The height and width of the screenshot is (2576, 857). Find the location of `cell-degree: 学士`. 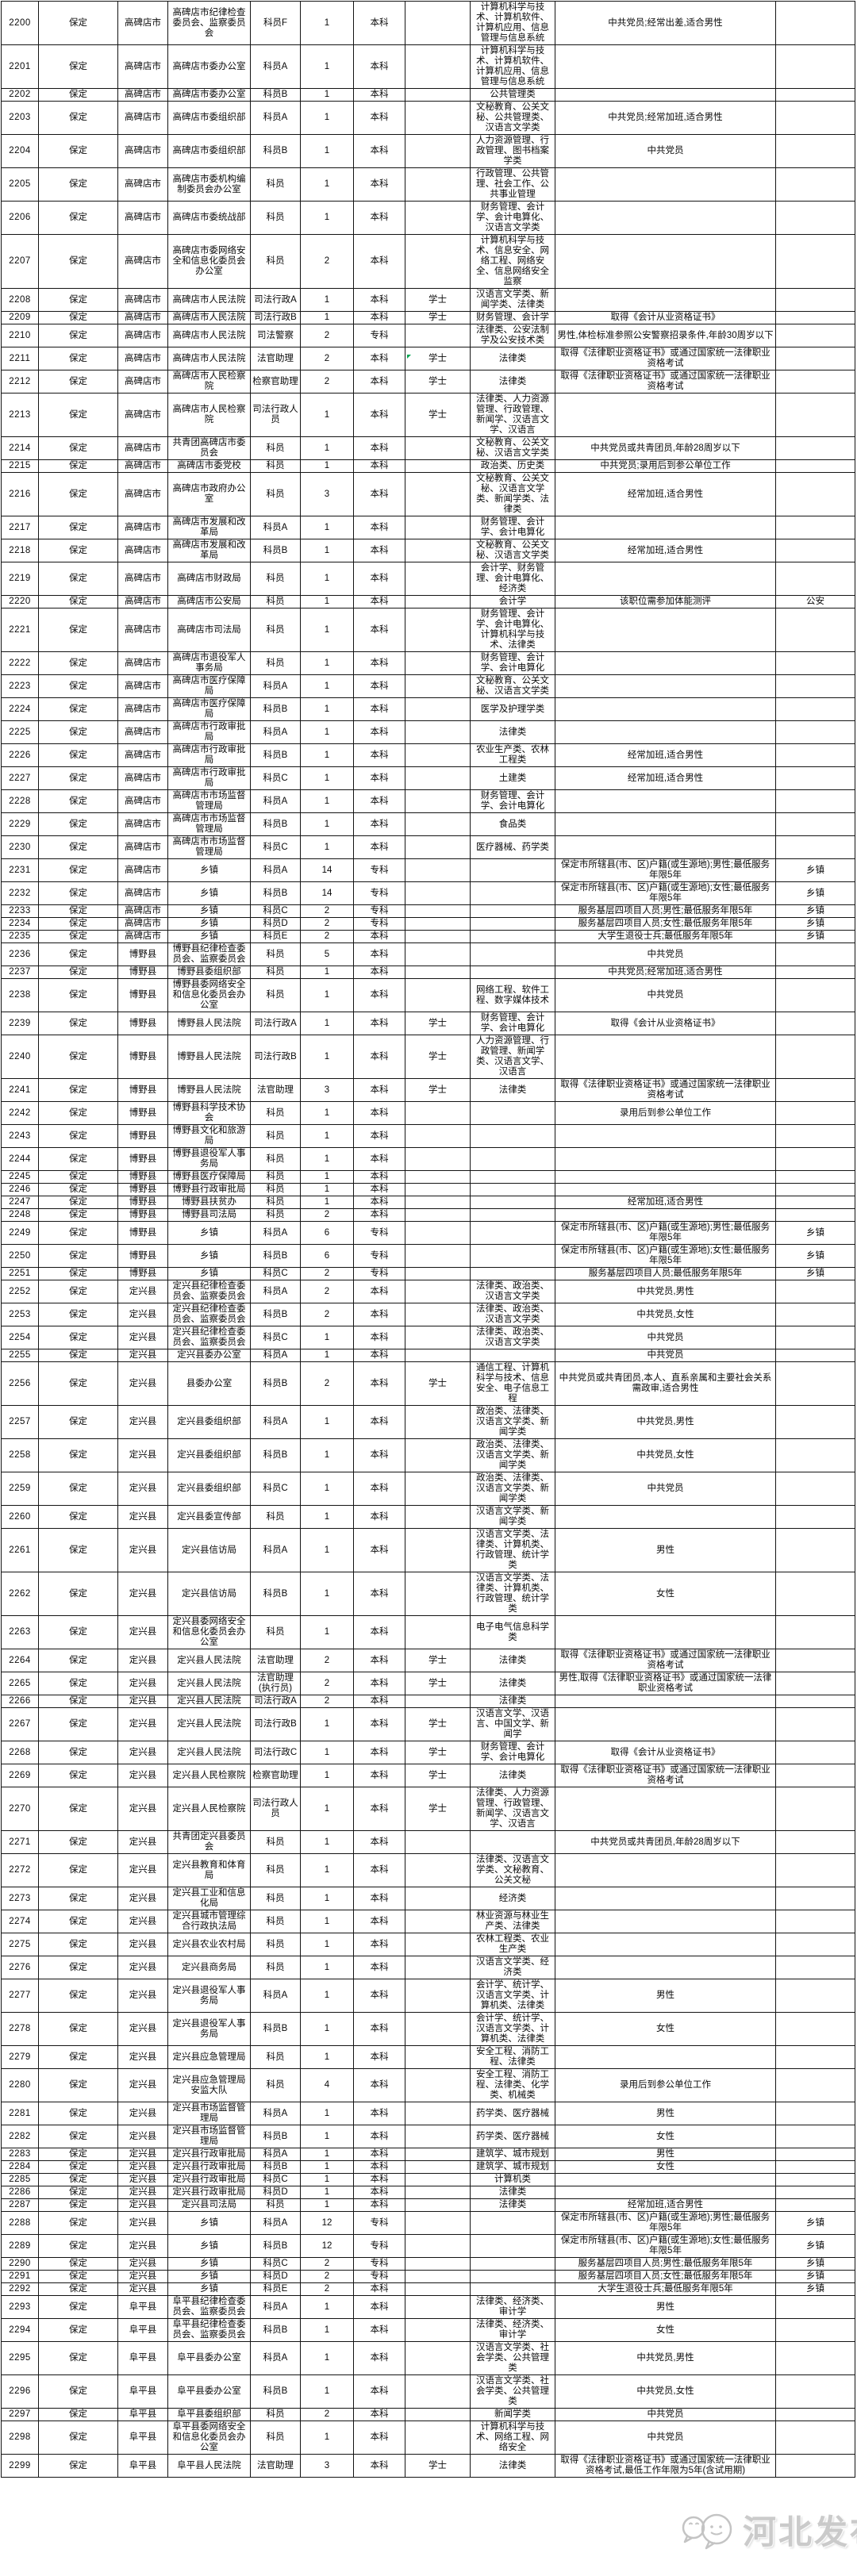

cell-degree: 学士 is located at coordinates (438, 1809).